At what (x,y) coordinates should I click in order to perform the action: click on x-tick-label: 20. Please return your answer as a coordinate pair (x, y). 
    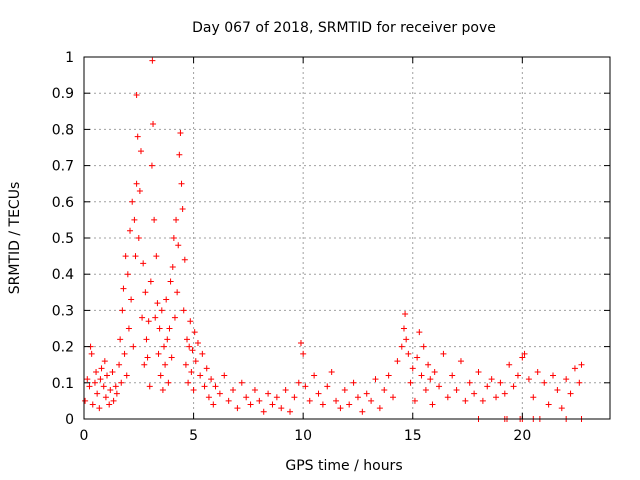
    Looking at the image, I should click on (522, 436).